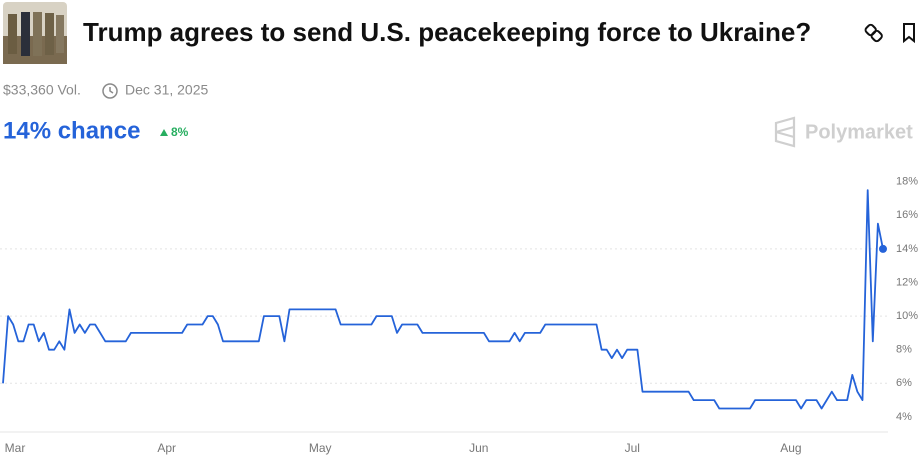 The image size is (921, 464). Describe the element at coordinates (166, 448) in the screenshot. I see `x-tick-label: Apr` at that location.